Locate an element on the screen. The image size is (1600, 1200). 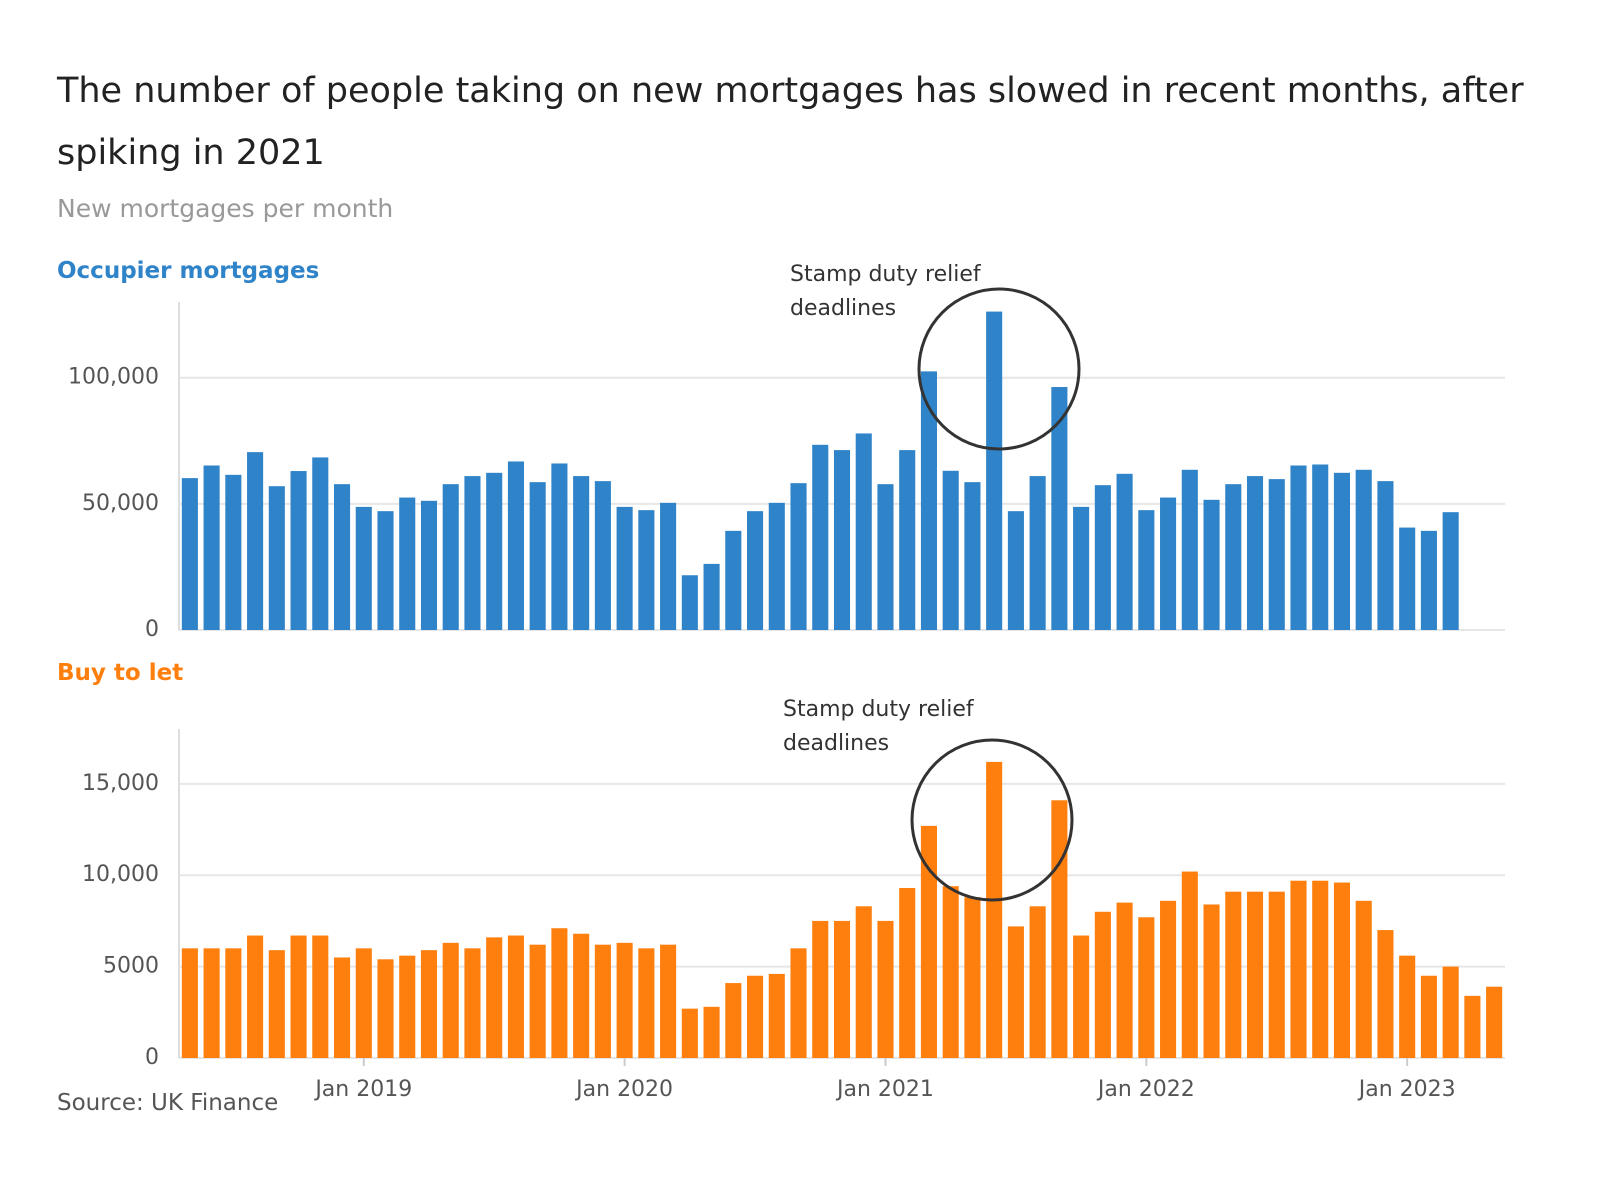
x-tick-label: Jan 2021 is located at coordinates (884, 1089).